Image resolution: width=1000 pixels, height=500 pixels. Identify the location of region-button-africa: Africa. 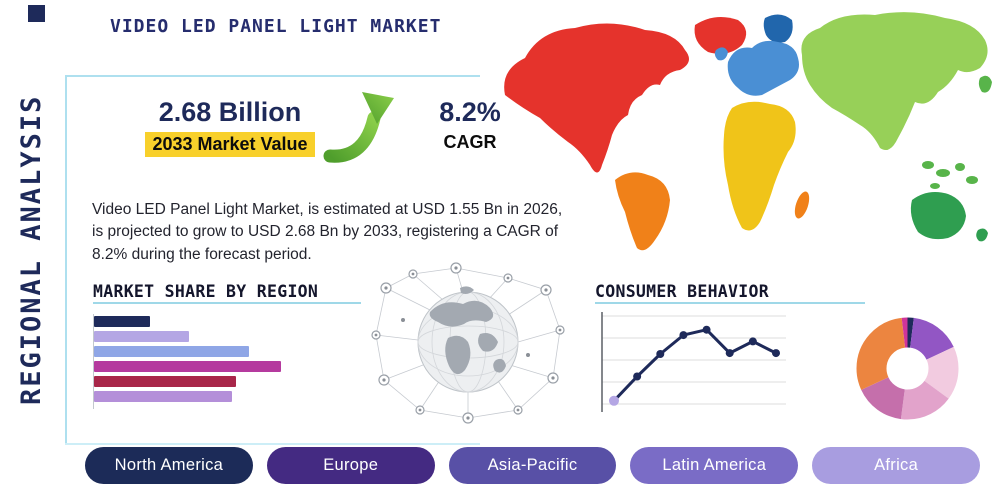
(896, 465).